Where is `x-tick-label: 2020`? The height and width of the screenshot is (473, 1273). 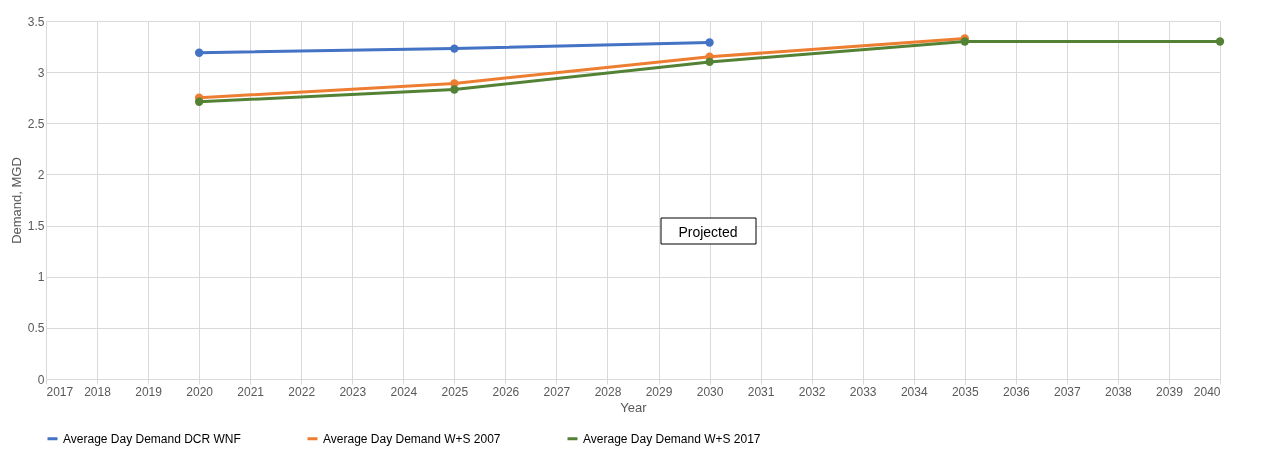 x-tick-label: 2020 is located at coordinates (200, 391).